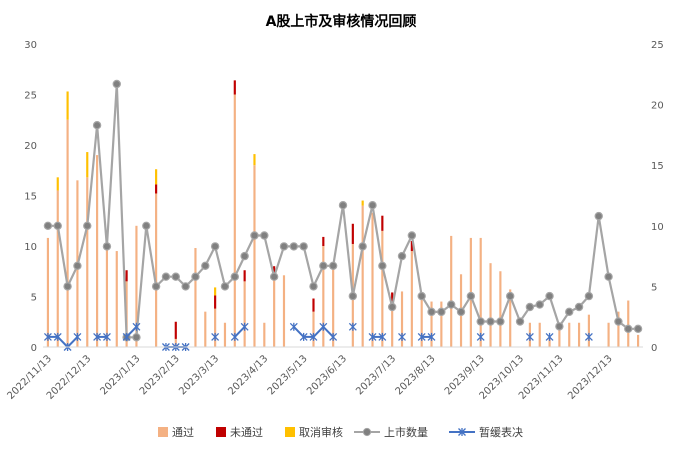 The image size is (682, 450). What do you see at coordinates (288, 375) in the screenshot?
I see `x-tick-label: 2023/5/13` at bounding box center [288, 375].